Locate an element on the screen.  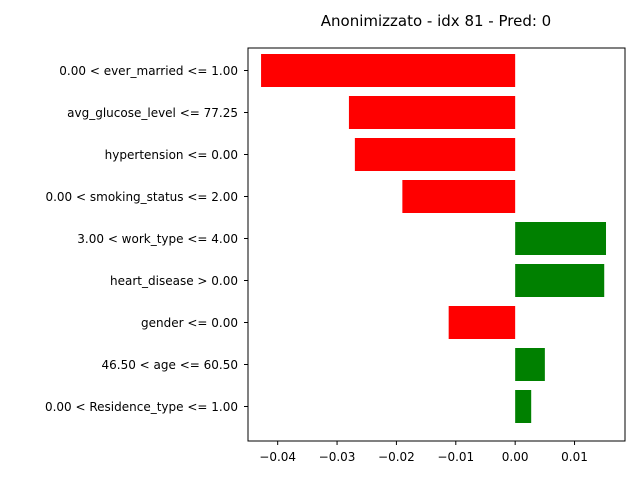
x-tick-label-3: −0.01 is located at coordinates (455, 457).